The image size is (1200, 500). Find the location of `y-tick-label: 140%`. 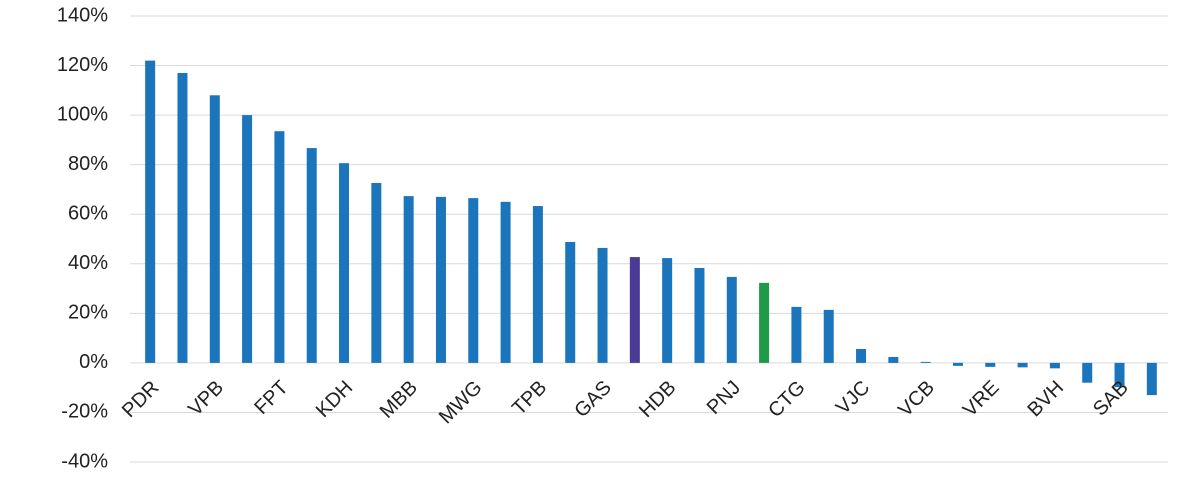

y-tick-label: 140% is located at coordinates (82, 15).